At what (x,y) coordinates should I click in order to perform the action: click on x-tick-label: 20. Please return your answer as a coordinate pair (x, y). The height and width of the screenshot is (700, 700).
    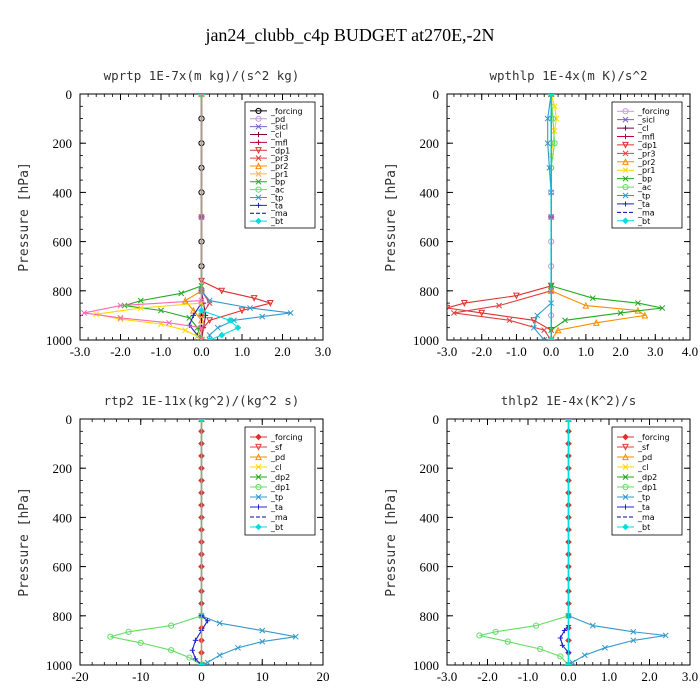
    Looking at the image, I should click on (323, 676).